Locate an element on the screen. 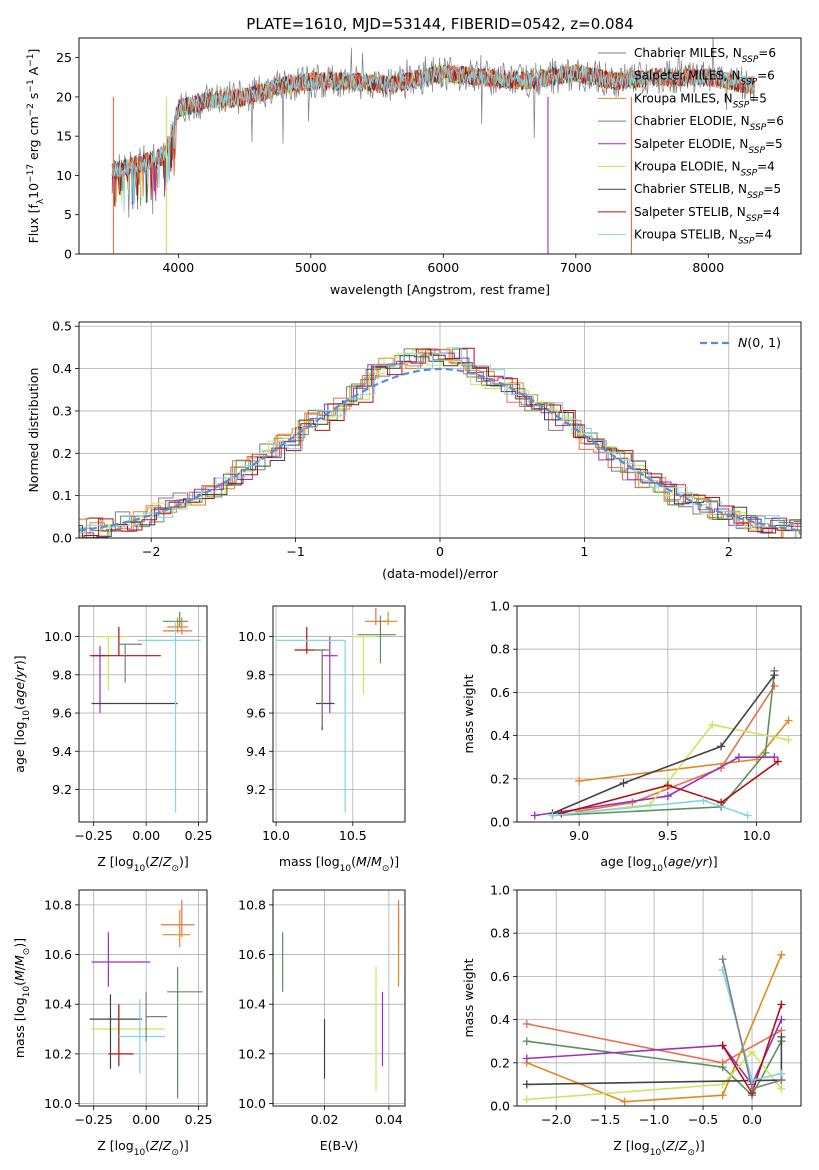  legend-entry: Salpeter MILES, NSSP=6 is located at coordinates (704, 78).